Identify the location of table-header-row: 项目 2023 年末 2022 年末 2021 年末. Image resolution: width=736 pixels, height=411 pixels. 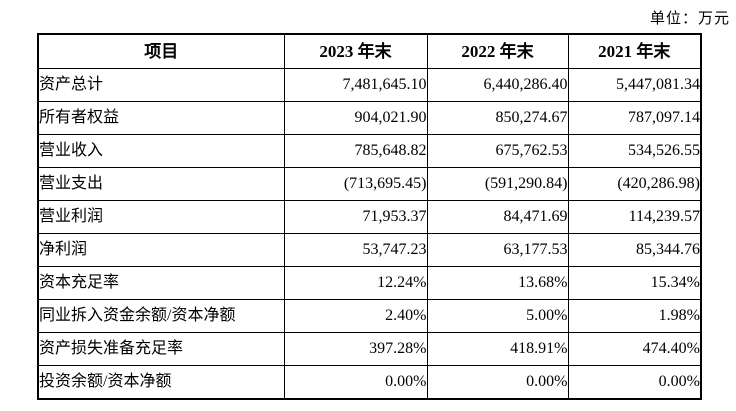
(369, 51).